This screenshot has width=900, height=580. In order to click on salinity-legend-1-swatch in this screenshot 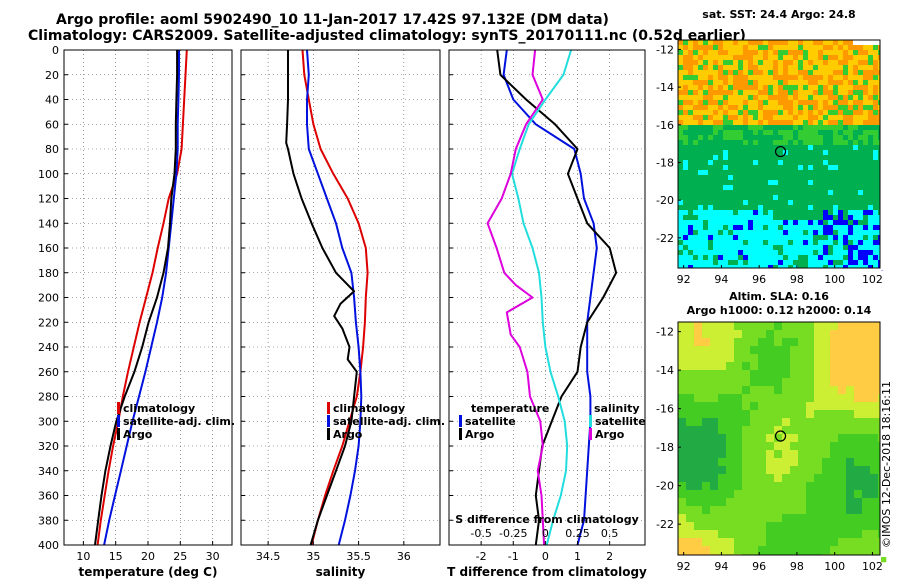, I will do `click(328, 421)`.